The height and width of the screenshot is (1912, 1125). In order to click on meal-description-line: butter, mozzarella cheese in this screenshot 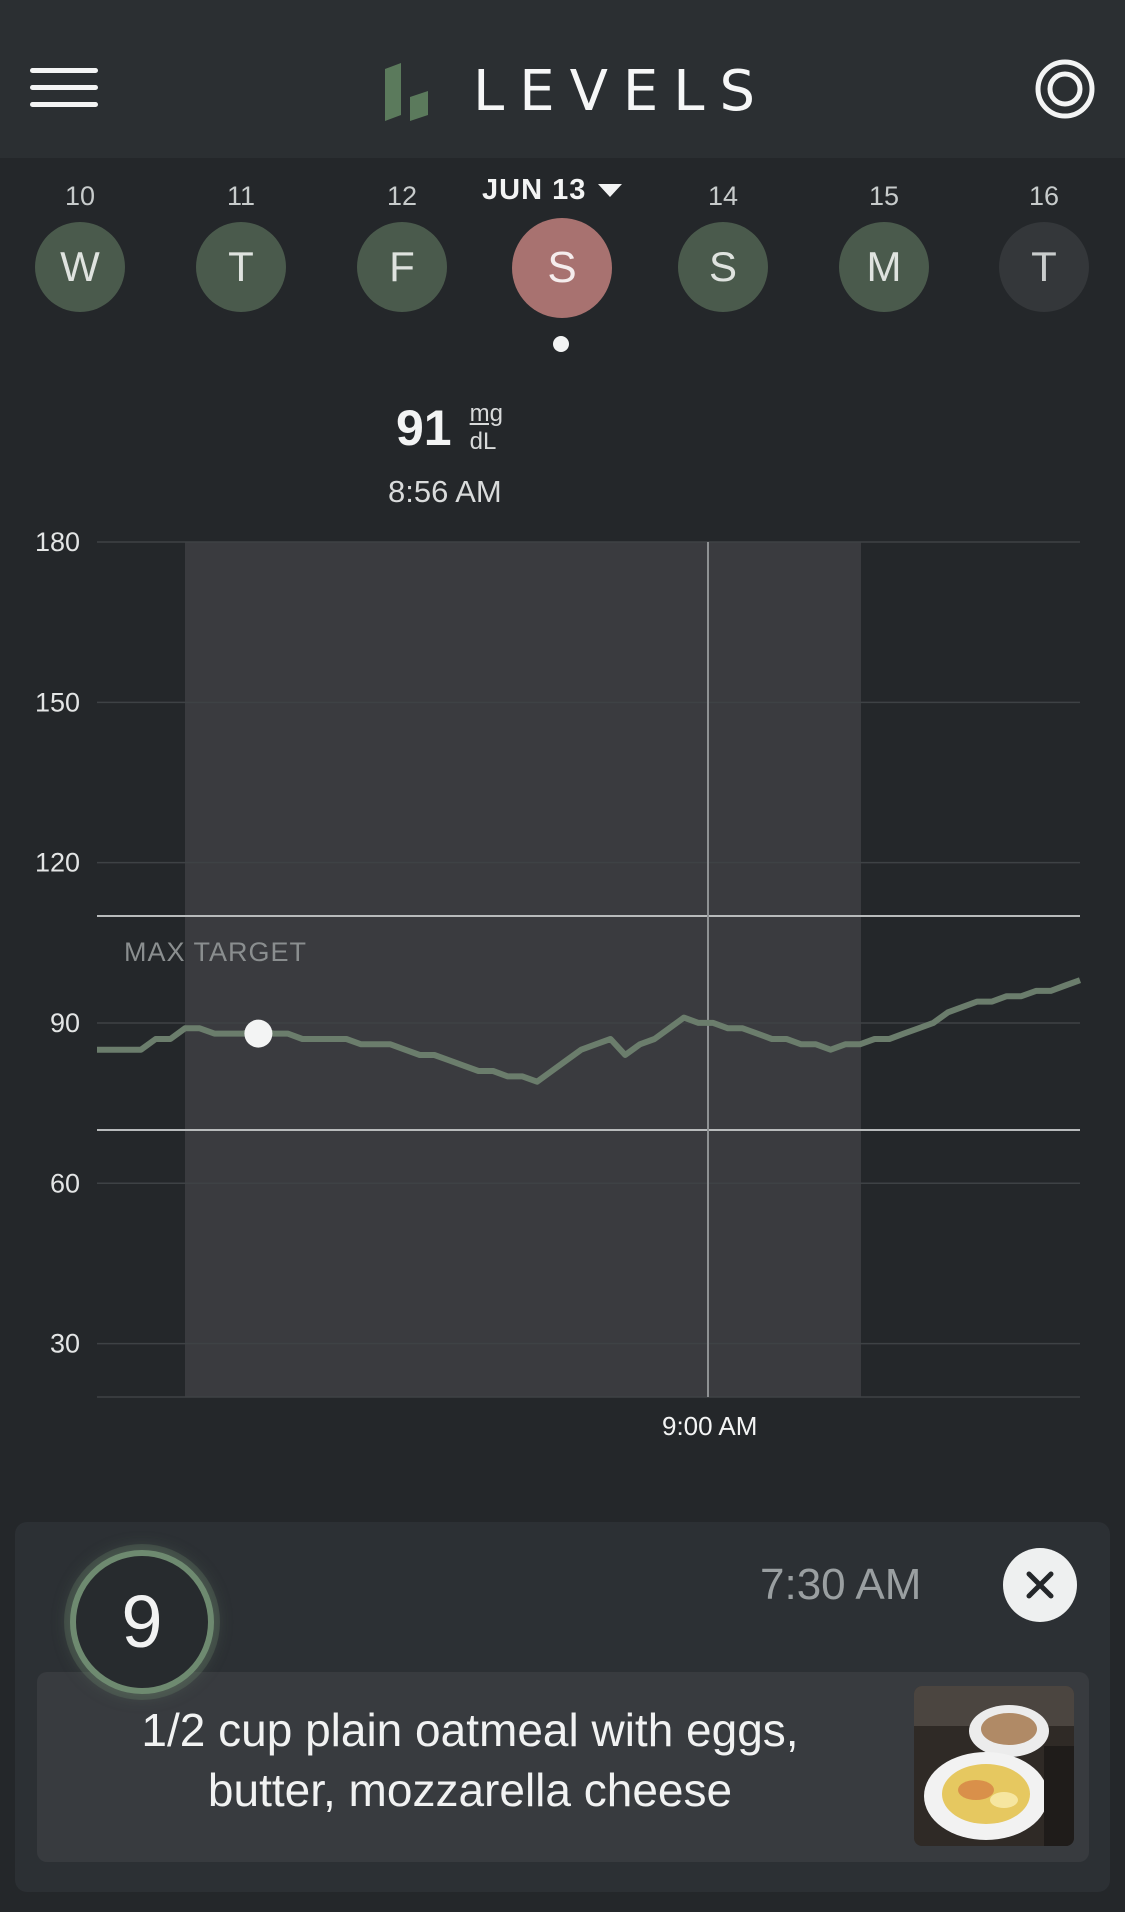, I will do `click(470, 1790)`.